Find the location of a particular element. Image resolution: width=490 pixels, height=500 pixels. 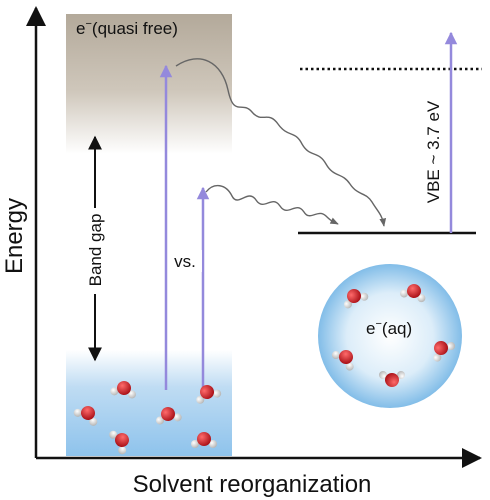

vs-label: vs. is located at coordinates (185, 261).